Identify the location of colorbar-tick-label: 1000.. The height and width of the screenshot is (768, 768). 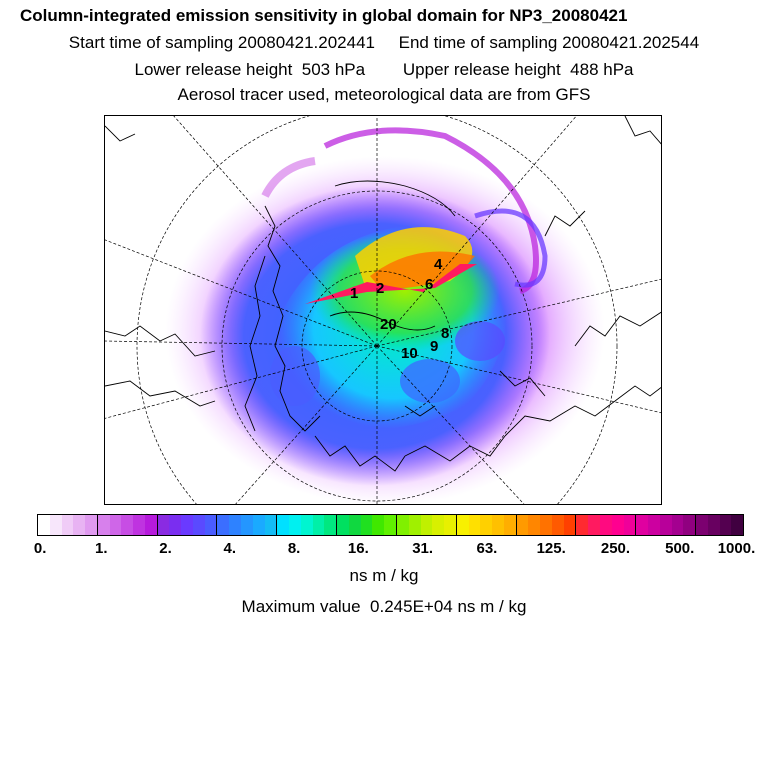
(736, 548).